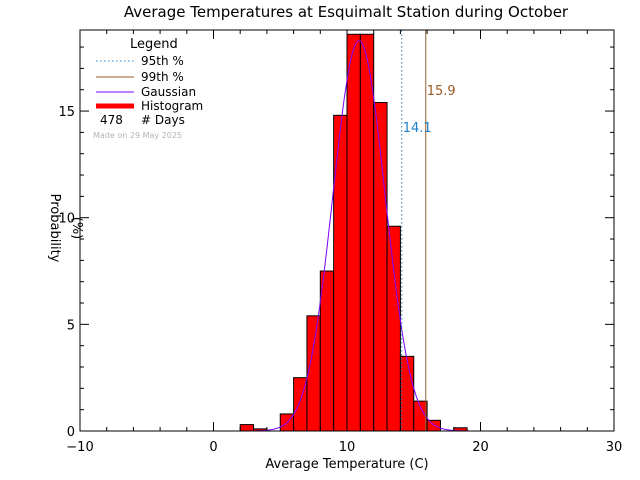 The image size is (640, 480). I want to click on legend-label-95th: 95th %, so click(162, 61).